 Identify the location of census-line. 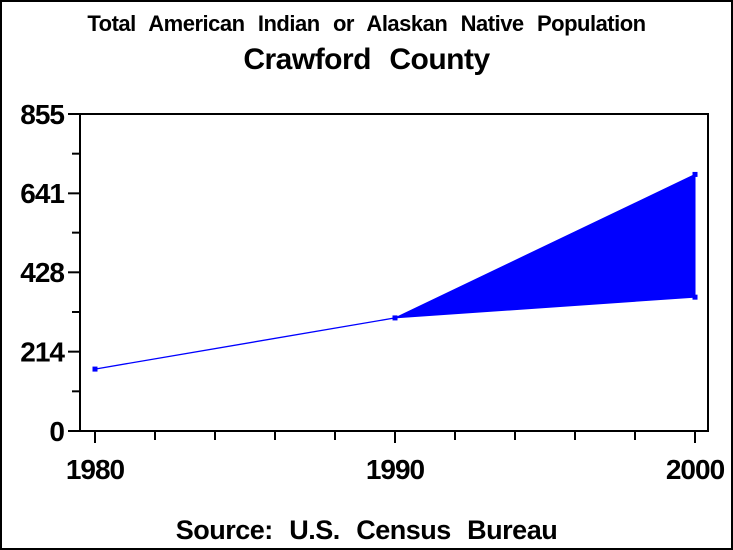
(245, 343).